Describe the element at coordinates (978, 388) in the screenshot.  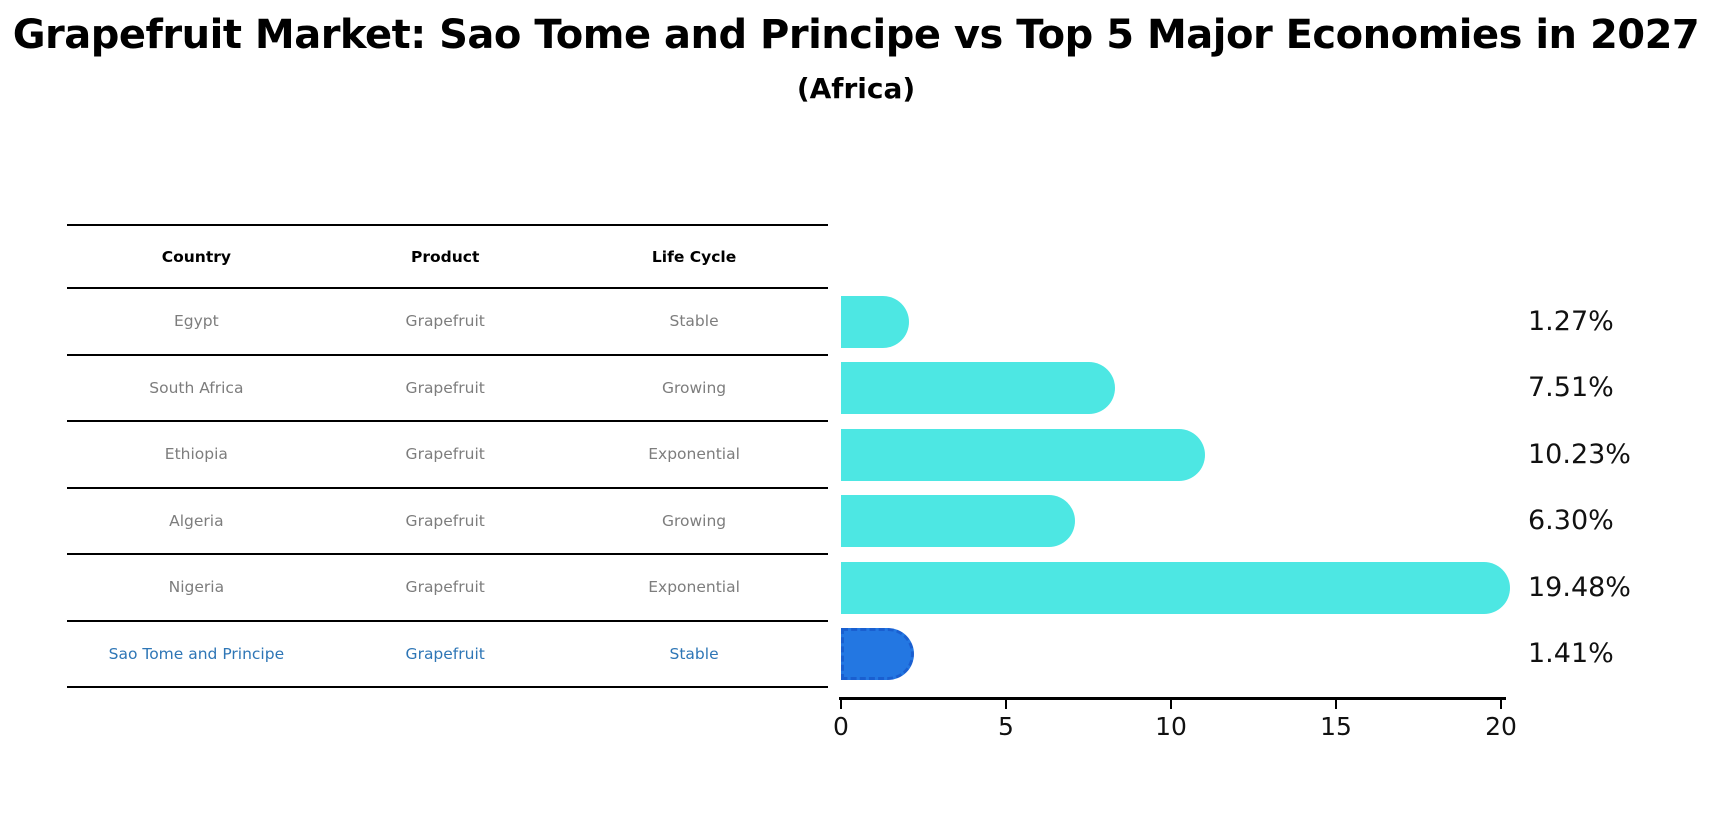
I see `bar-south-africa` at that location.